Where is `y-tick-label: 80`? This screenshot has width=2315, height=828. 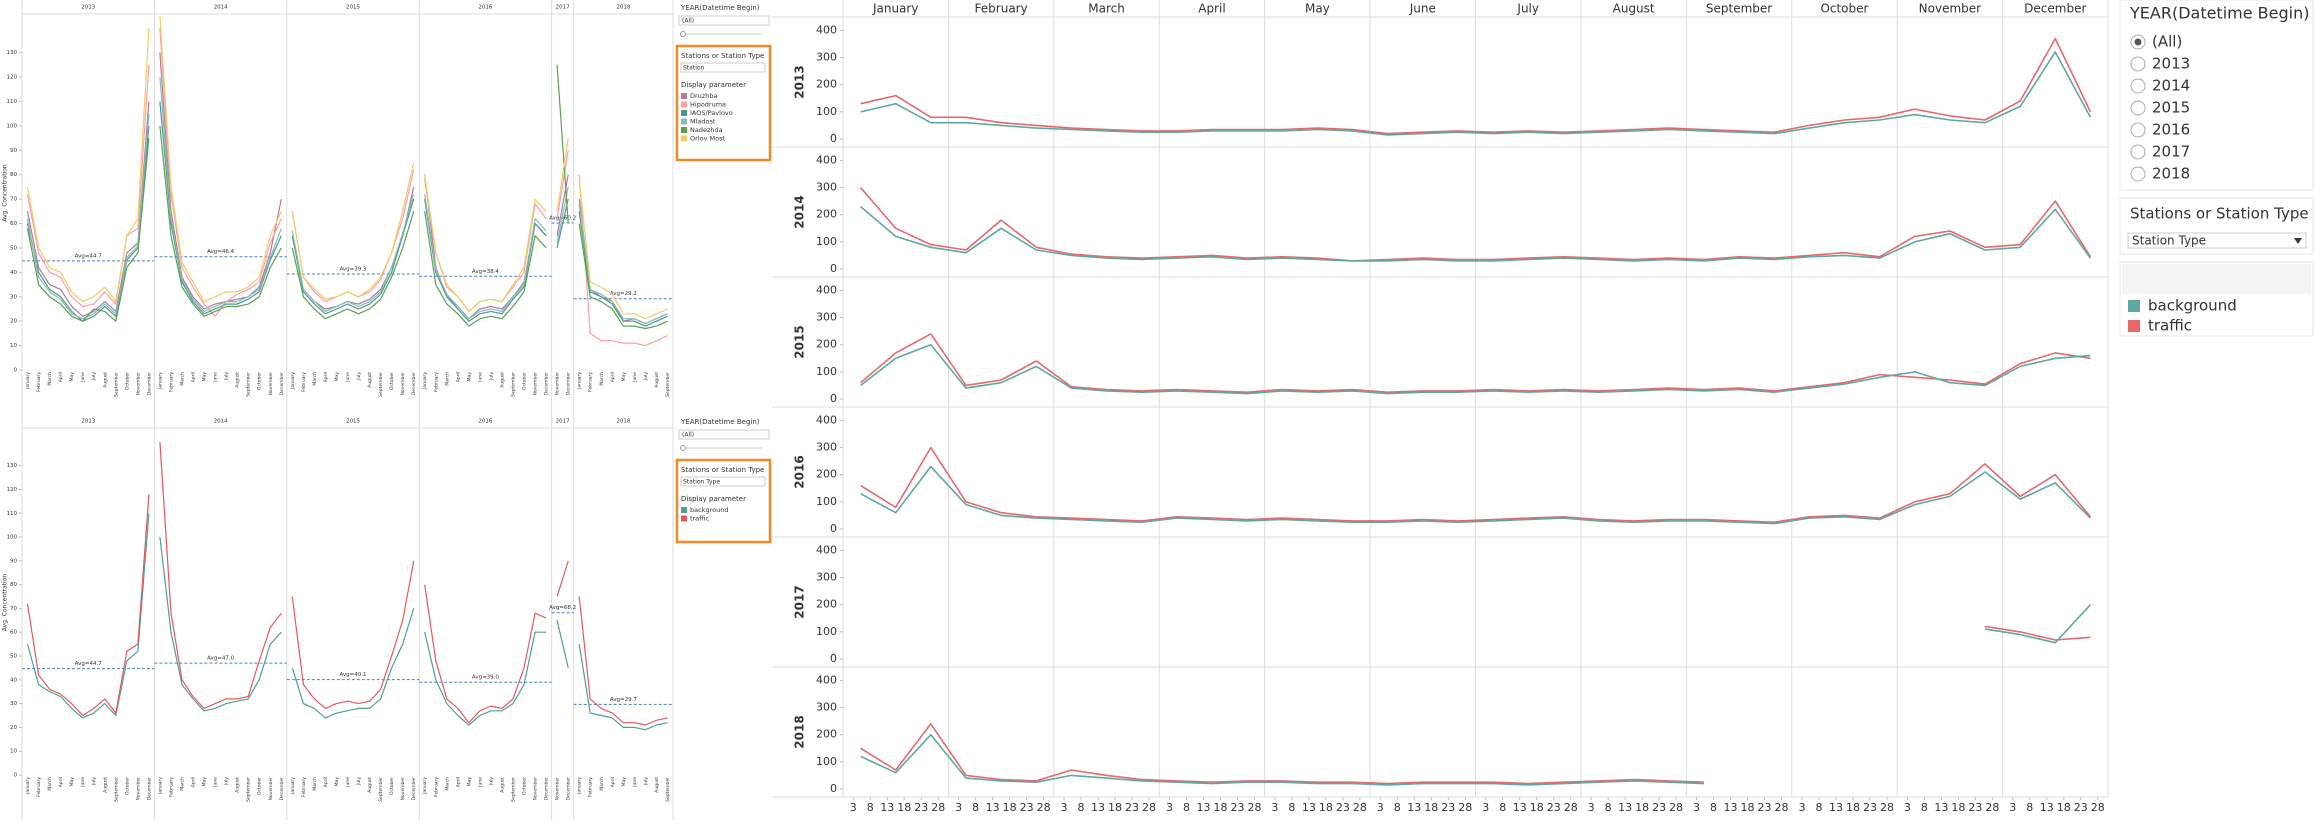
y-tick-label: 80 is located at coordinates (13, 585).